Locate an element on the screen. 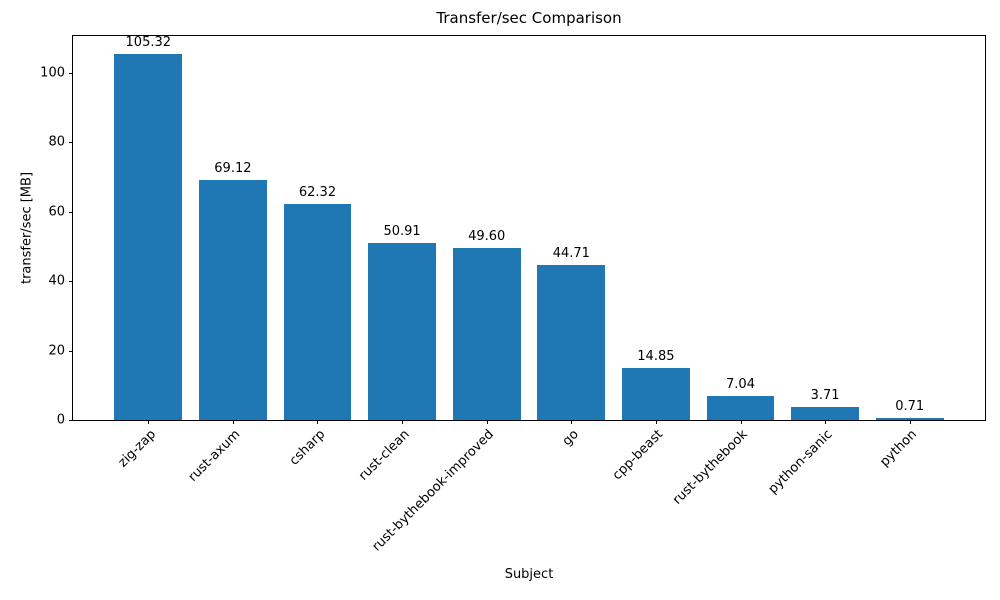 Image resolution: width=1000 pixels, height=600 pixels. bar-value-label: 105.32 is located at coordinates (148, 43).